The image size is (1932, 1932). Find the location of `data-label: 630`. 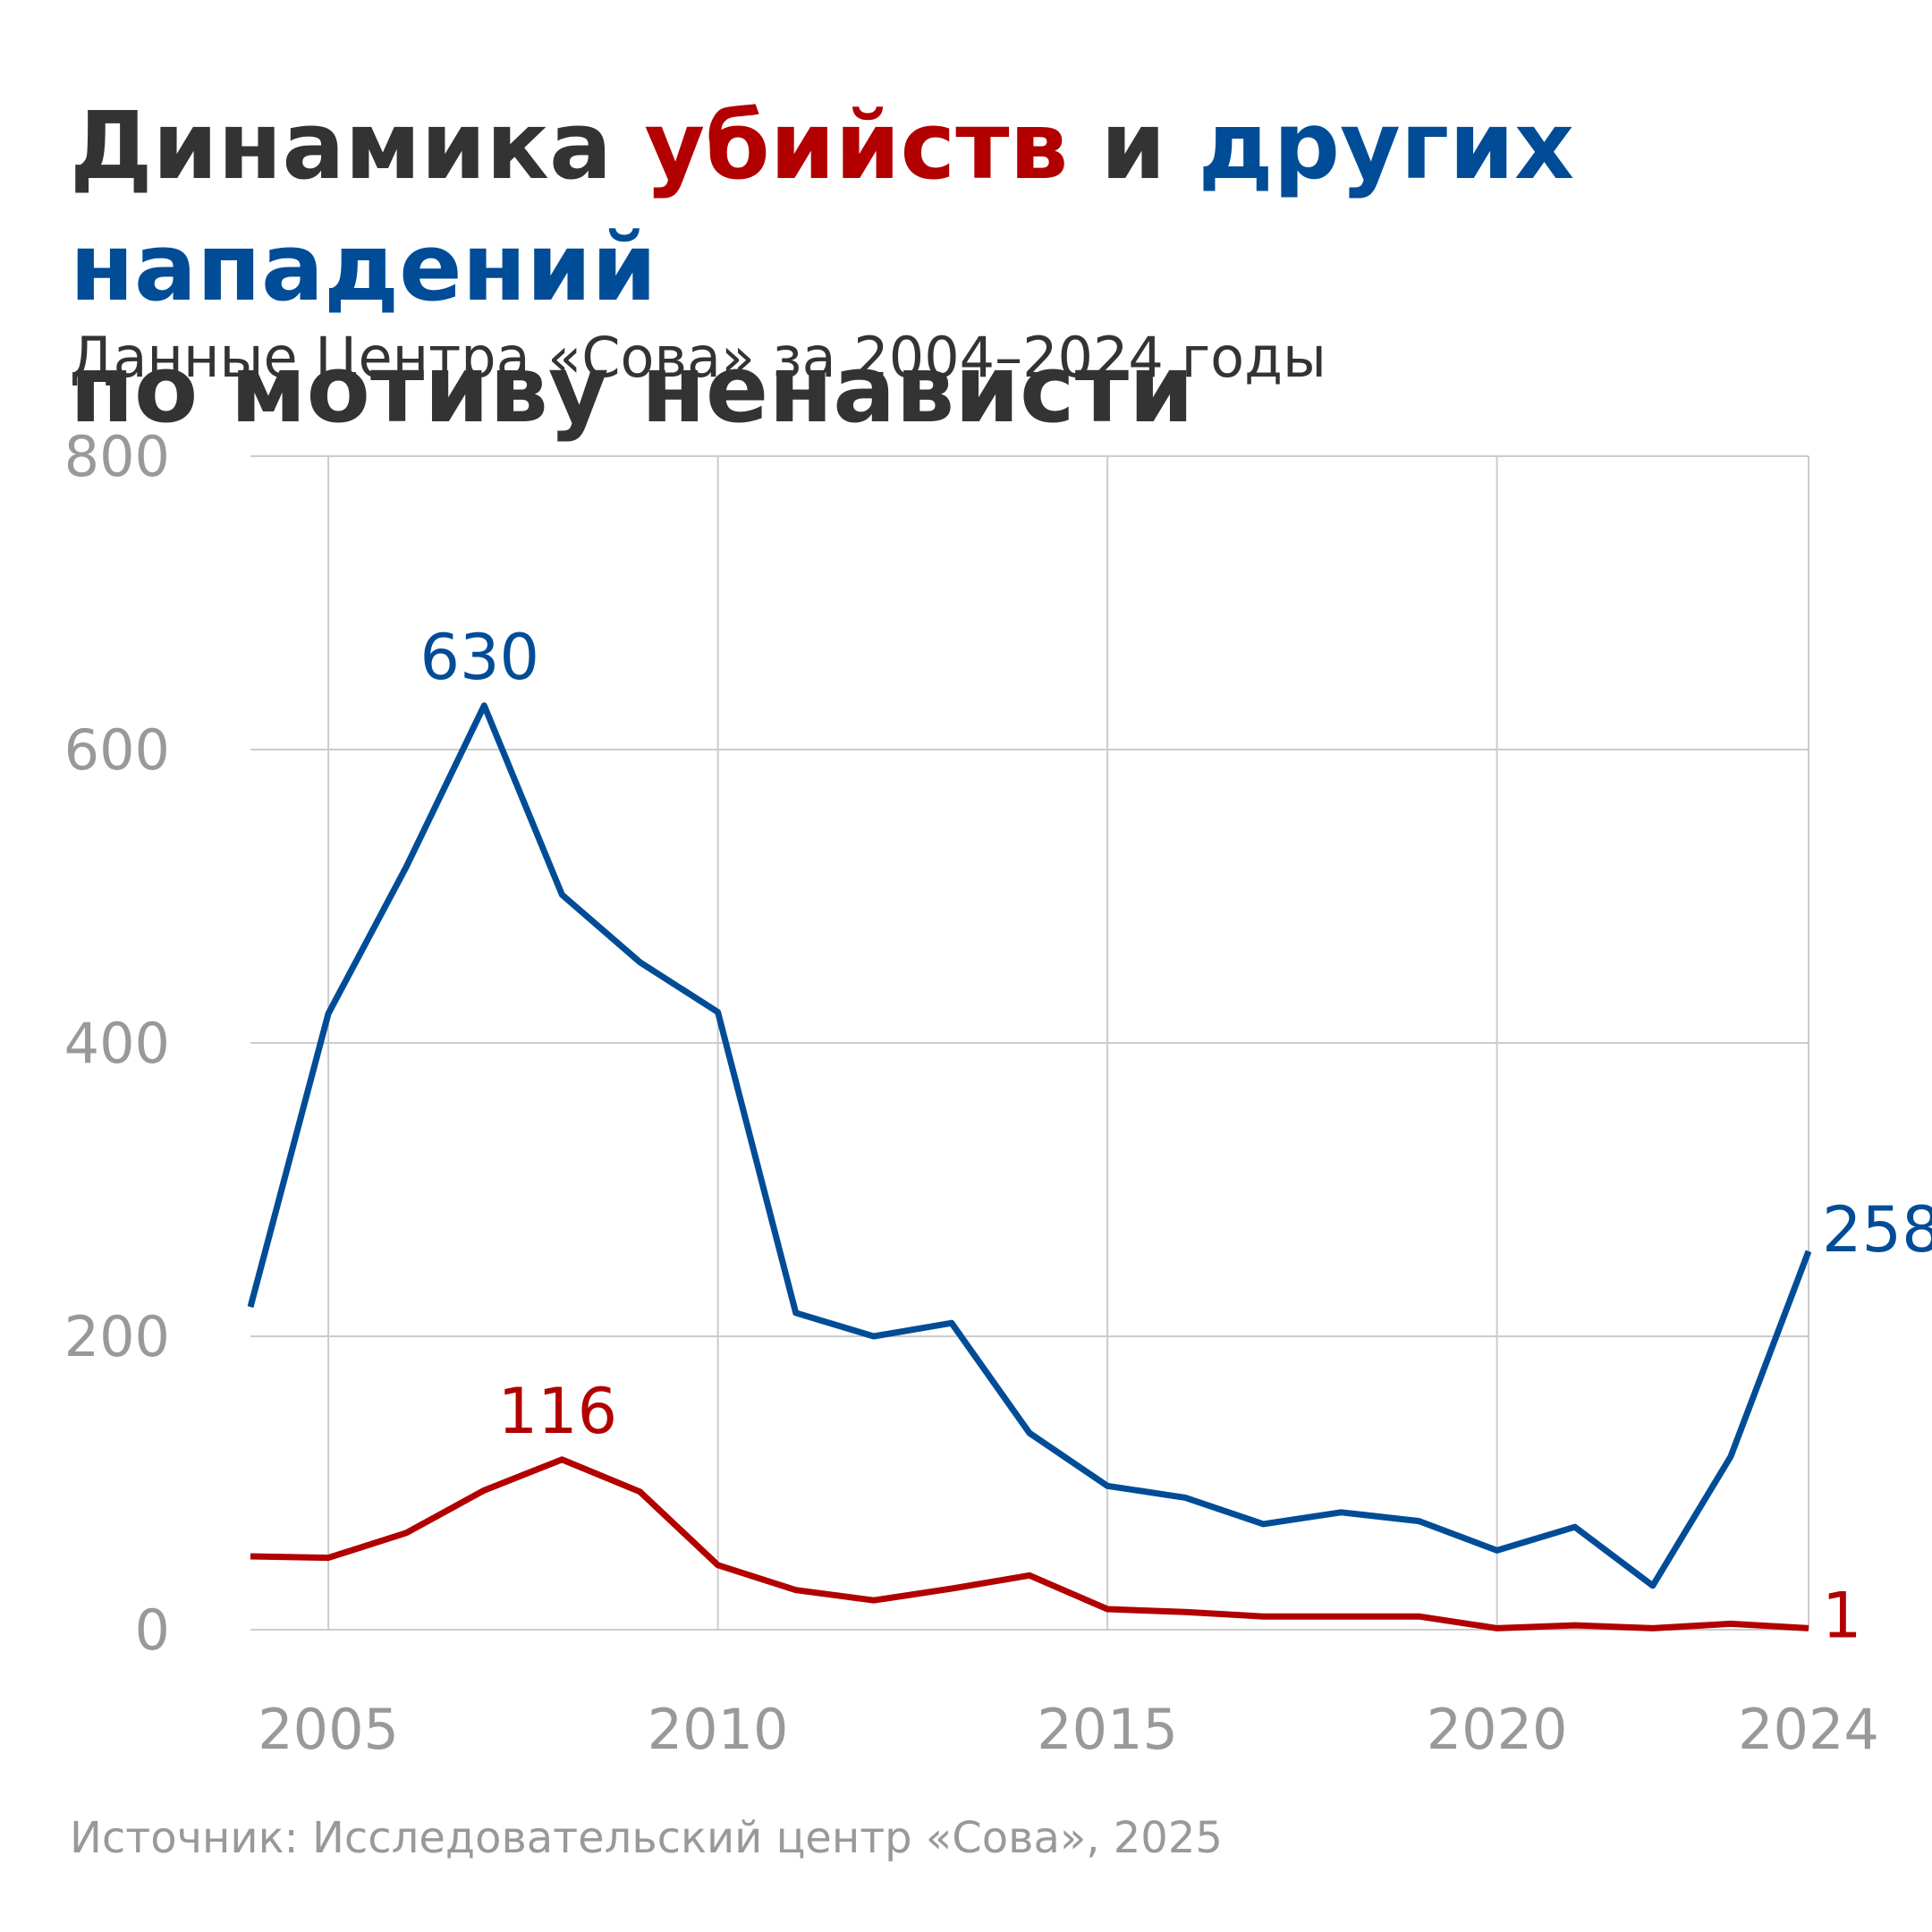

data-label: 630 is located at coordinates (479, 657).